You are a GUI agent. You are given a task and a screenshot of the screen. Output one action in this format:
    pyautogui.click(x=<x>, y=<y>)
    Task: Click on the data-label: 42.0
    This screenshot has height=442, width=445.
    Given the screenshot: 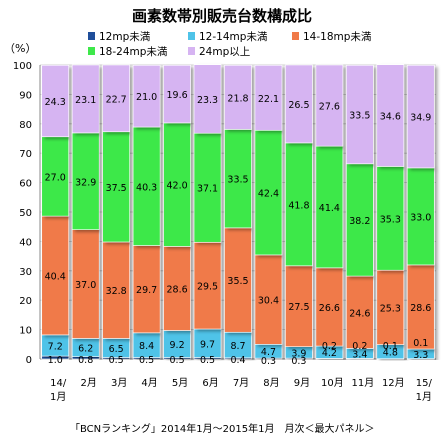 What is the action you would take?
    pyautogui.click(x=176, y=186)
    